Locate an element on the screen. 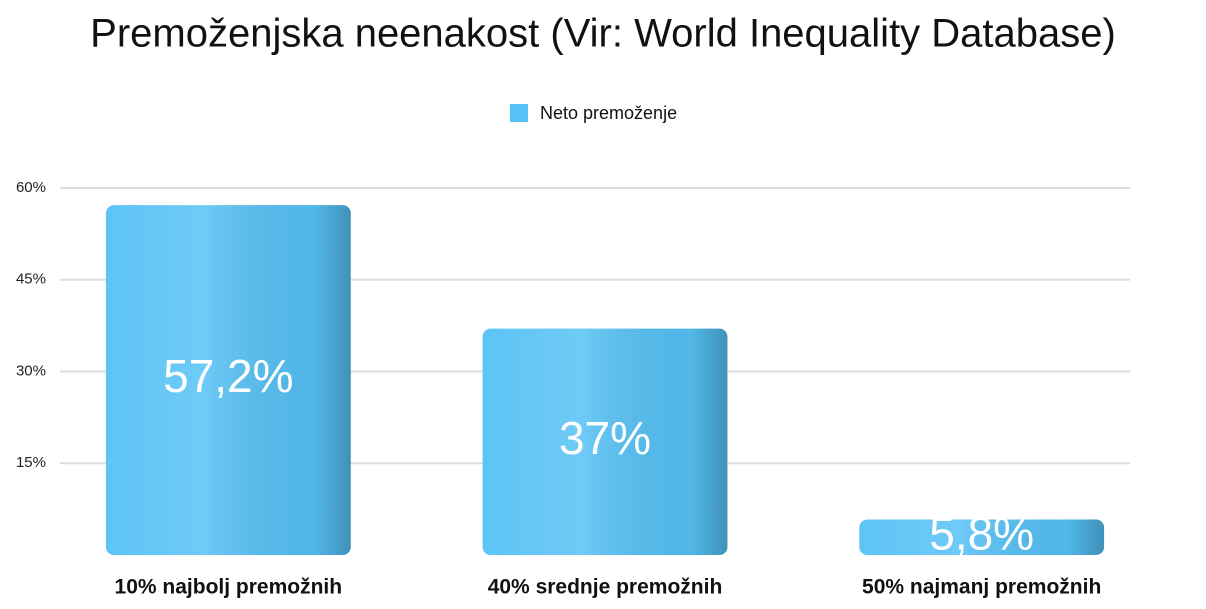 This screenshot has width=1206, height=609. data-label: 57,2% is located at coordinates (228, 376).